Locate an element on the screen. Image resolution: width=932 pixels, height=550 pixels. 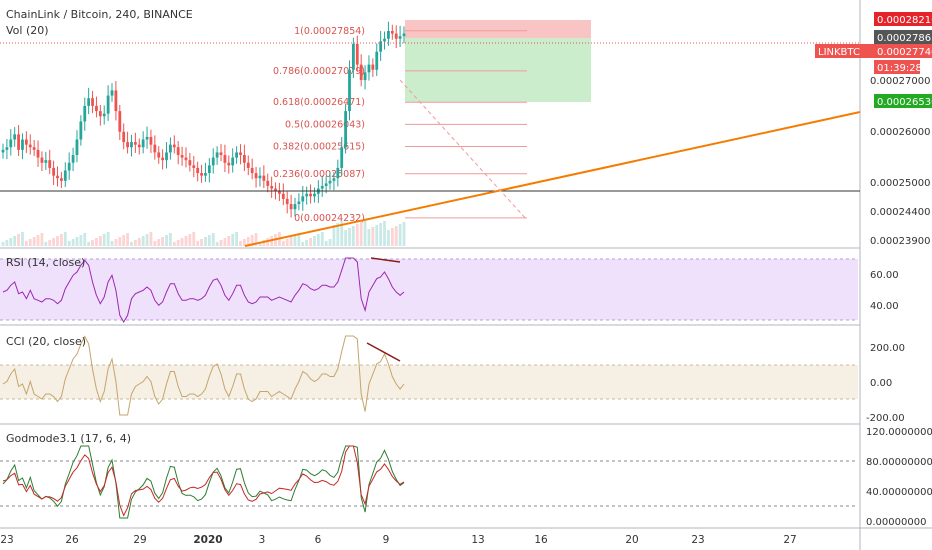
rsi-divergence is located at coordinates (385, 260).